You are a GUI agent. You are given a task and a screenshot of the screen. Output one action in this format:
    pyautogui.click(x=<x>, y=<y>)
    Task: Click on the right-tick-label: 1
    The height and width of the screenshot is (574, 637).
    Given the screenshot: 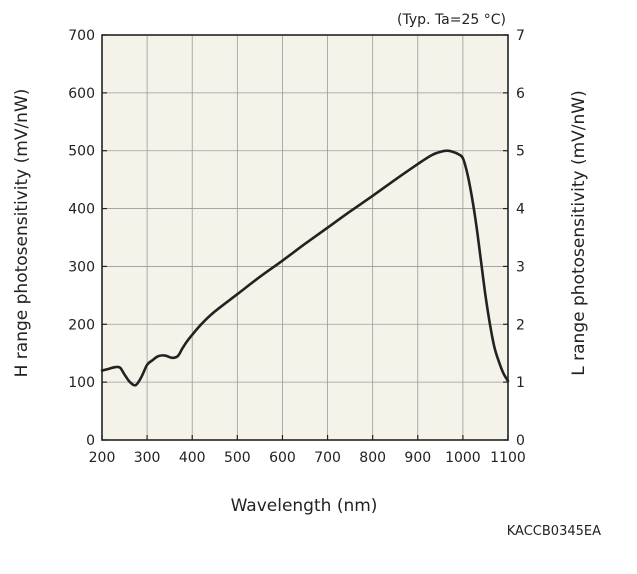 What is the action you would take?
    pyautogui.click(x=520, y=383)
    